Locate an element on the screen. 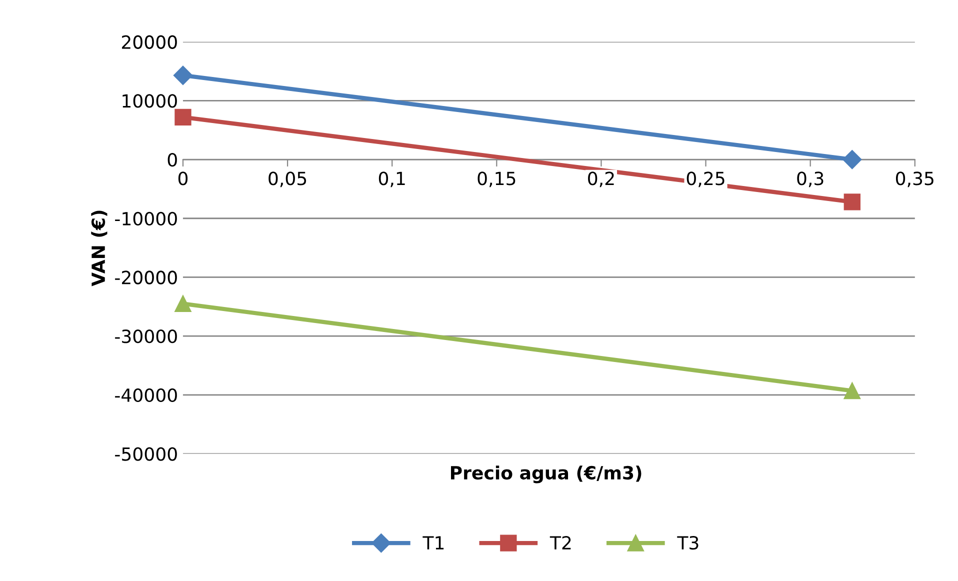 The height and width of the screenshot is (581, 958). y-tick-label: 0 is located at coordinates (172, 159).